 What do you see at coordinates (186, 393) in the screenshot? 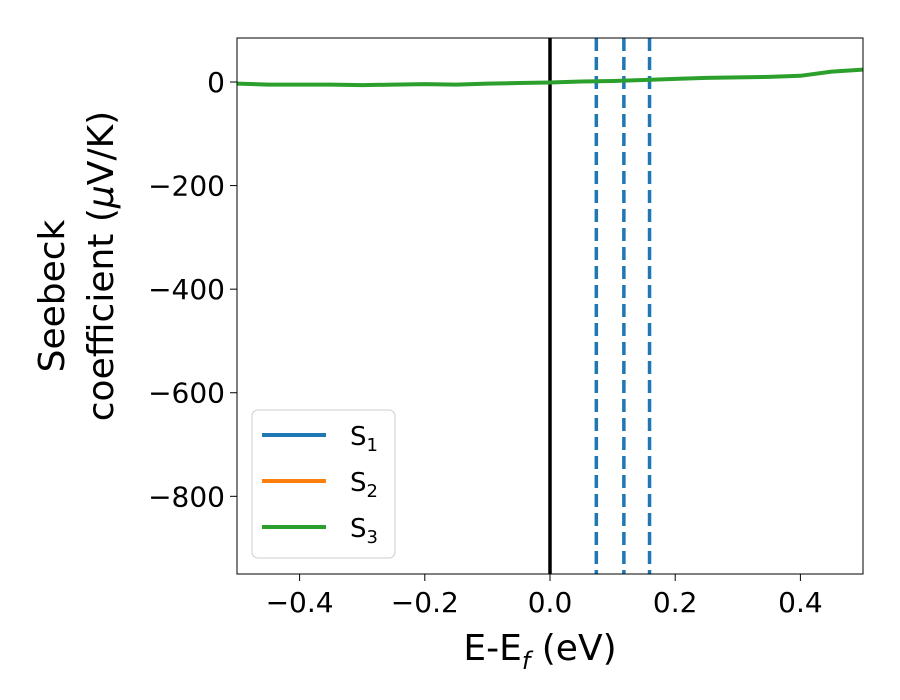
I see `y-tick-label: −600` at bounding box center [186, 393].